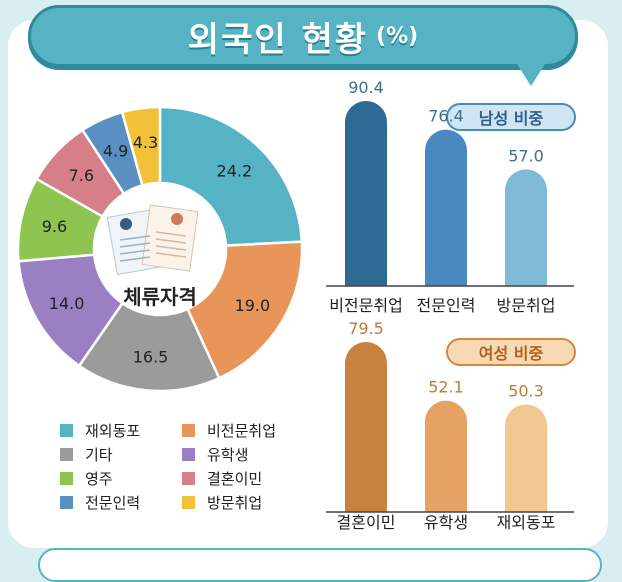  Describe the element at coordinates (235, 171) in the screenshot. I see `donut-value-label-0: 24.2` at that location.